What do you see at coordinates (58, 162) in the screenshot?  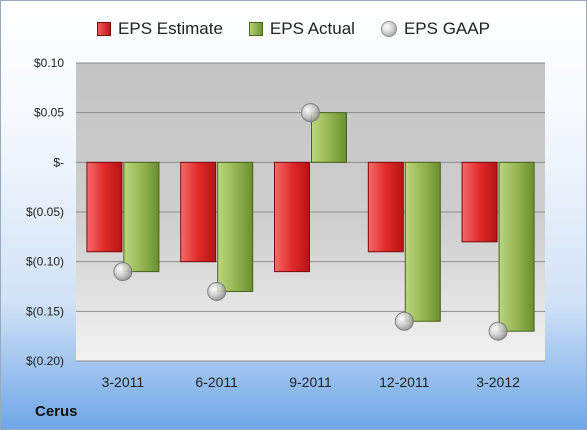 I see `y-tick-label: $-` at bounding box center [58, 162].